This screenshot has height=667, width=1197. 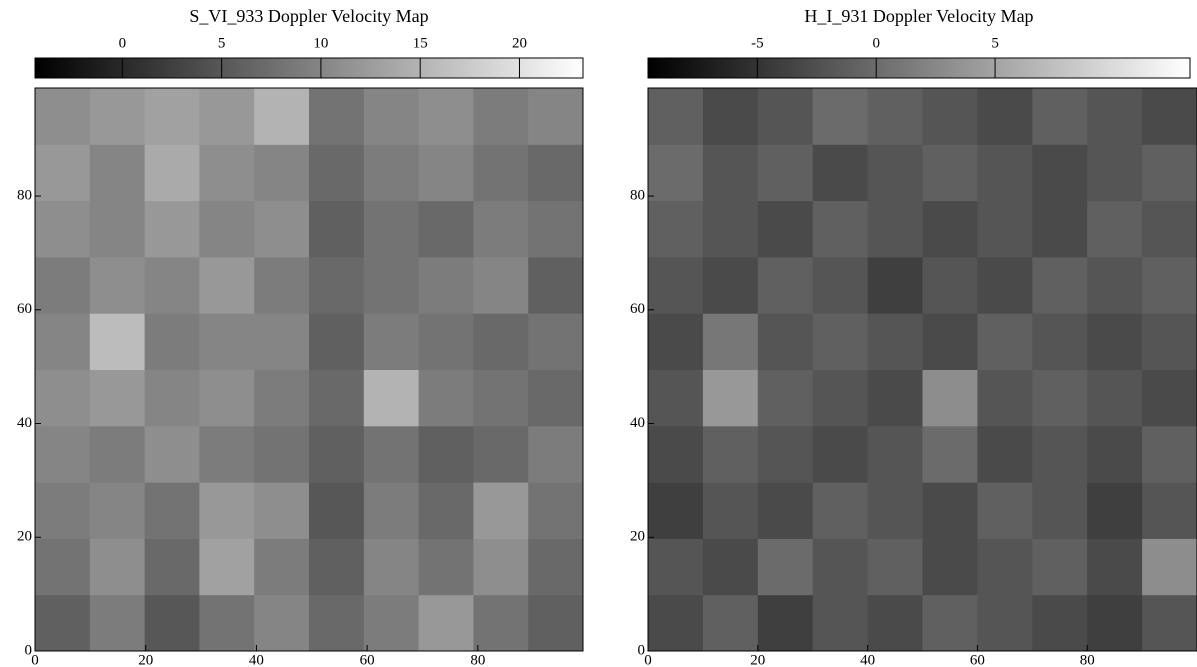 What do you see at coordinates (757, 659) in the screenshot?
I see `x-tick-label: 20` at bounding box center [757, 659].